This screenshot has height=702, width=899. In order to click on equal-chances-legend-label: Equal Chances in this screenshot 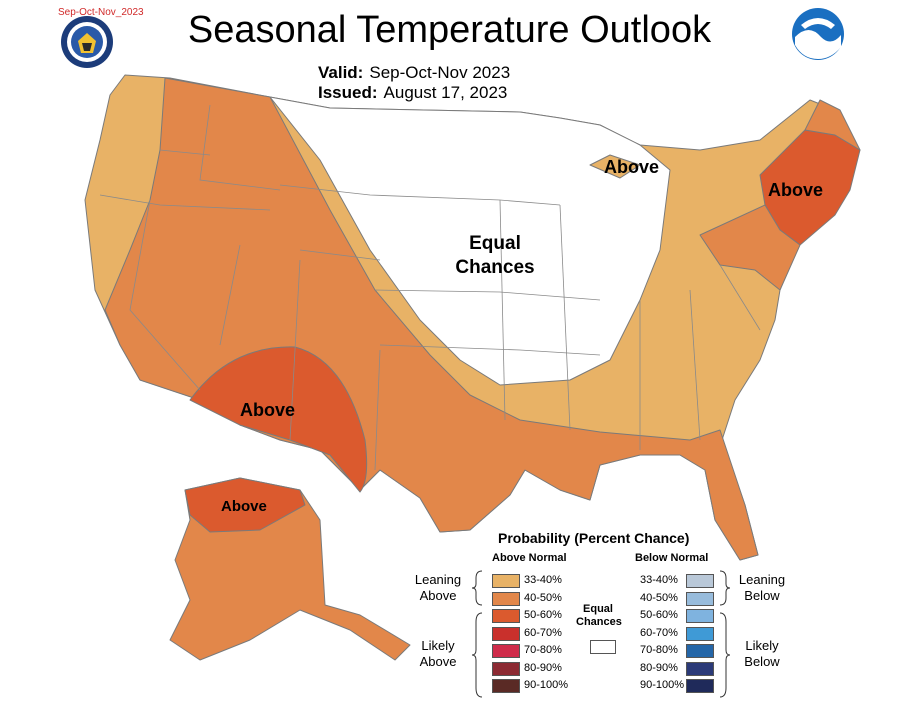, I will do `click(599, 616)`.